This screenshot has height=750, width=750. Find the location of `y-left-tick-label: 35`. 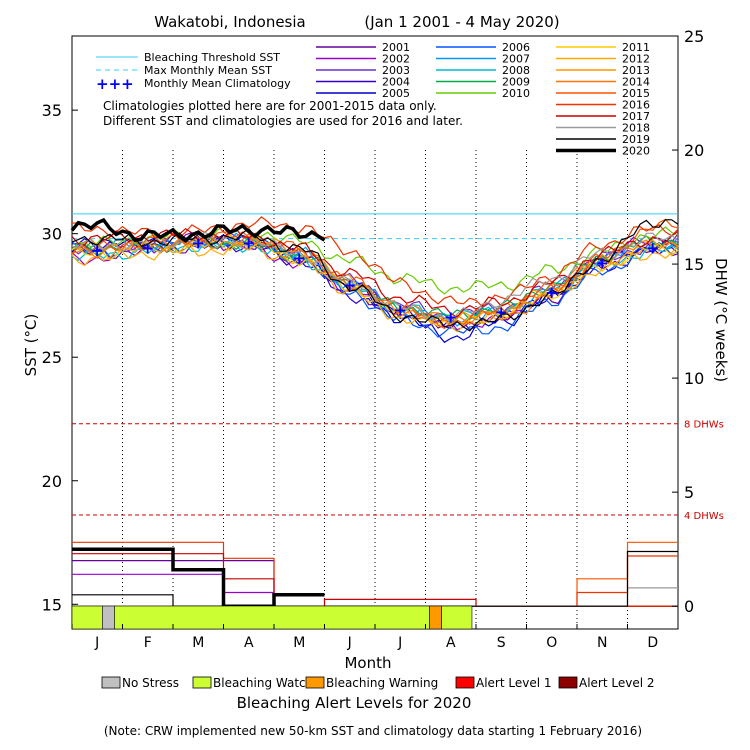

y-left-tick-label: 35 is located at coordinates (52, 110).